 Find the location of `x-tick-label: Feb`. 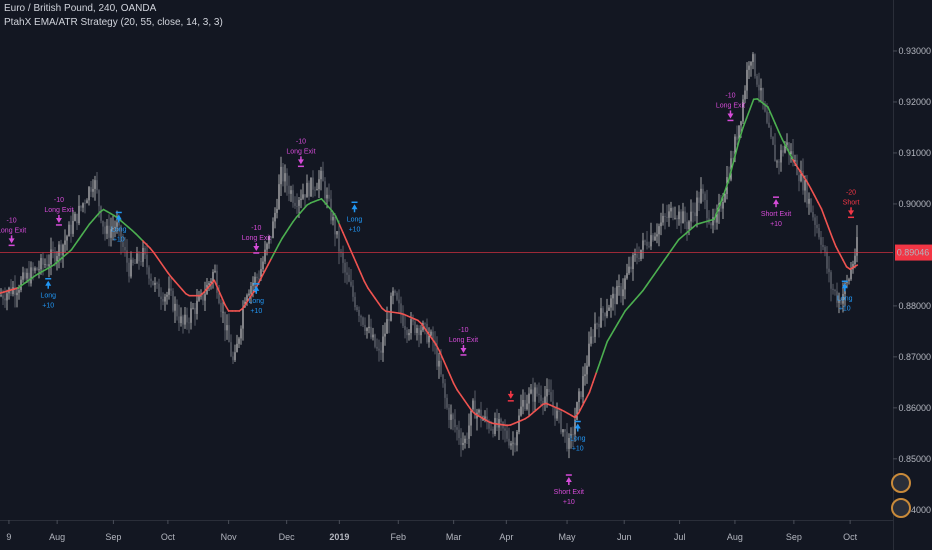

x-tick-label: Feb is located at coordinates (399, 537).